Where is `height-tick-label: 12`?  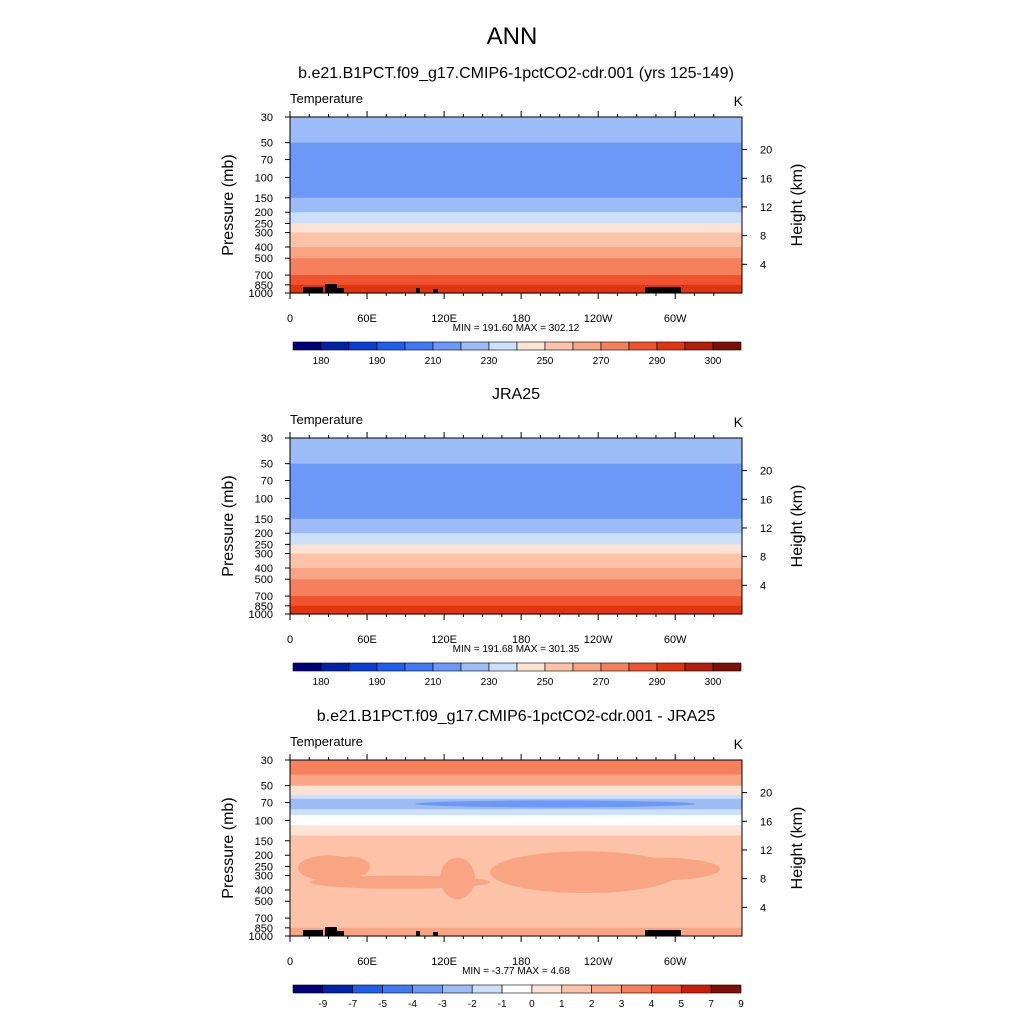
height-tick-label: 12 is located at coordinates (766, 208).